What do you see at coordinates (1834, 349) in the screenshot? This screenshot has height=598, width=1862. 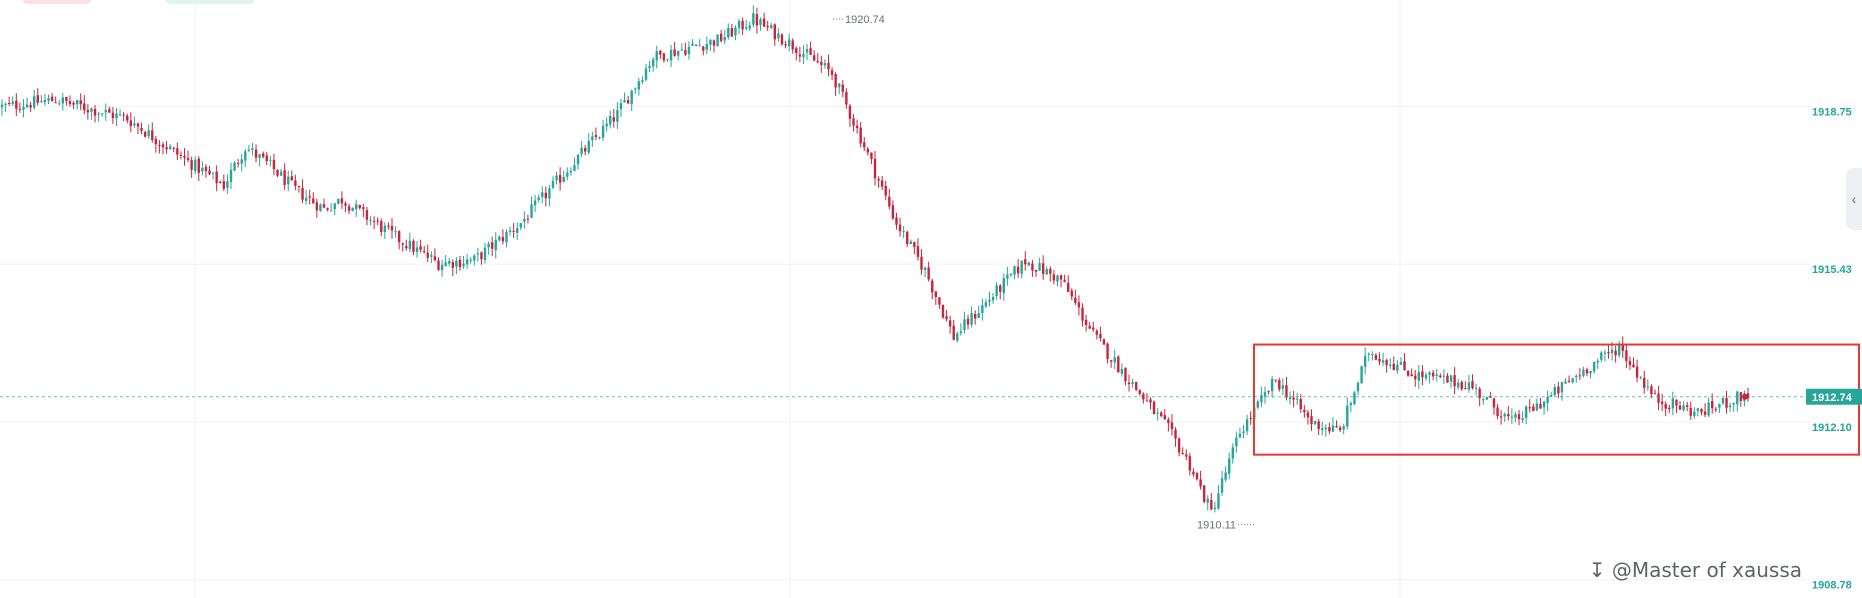 I see `price-axis: 1918.75 1915.43 1912.10 1908.78 1912.74` at bounding box center [1834, 349].